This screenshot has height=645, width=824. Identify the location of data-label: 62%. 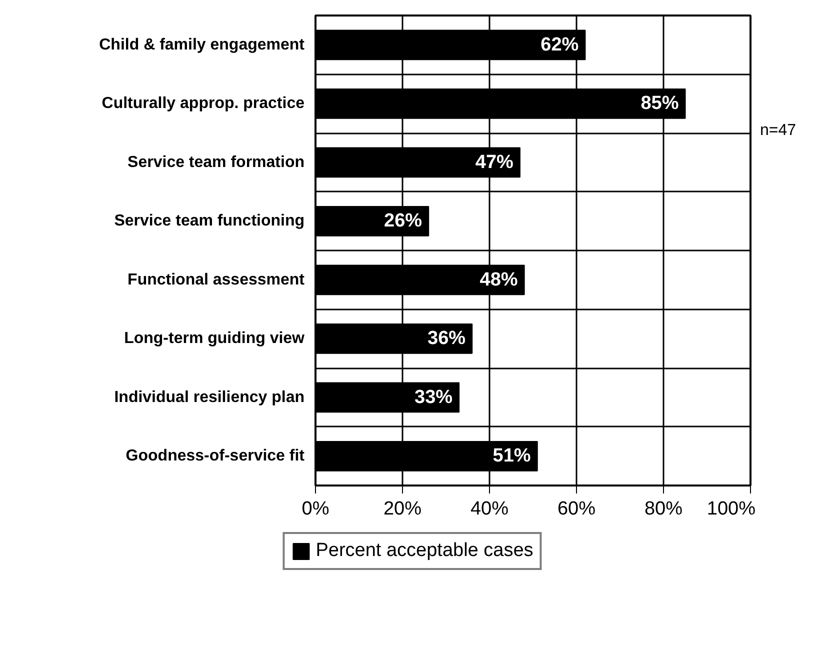
(559, 45).